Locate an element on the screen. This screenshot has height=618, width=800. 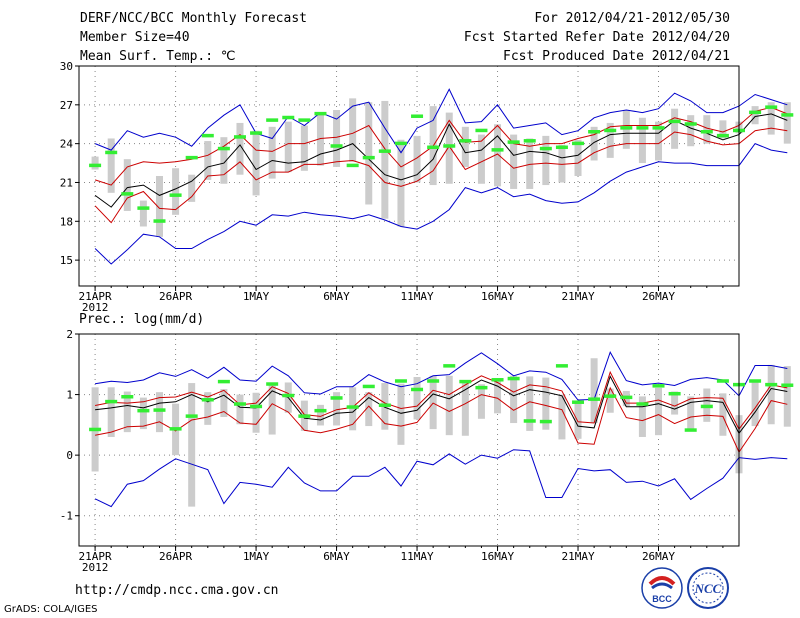
series-line-q25 is located at coordinates (441, 420).